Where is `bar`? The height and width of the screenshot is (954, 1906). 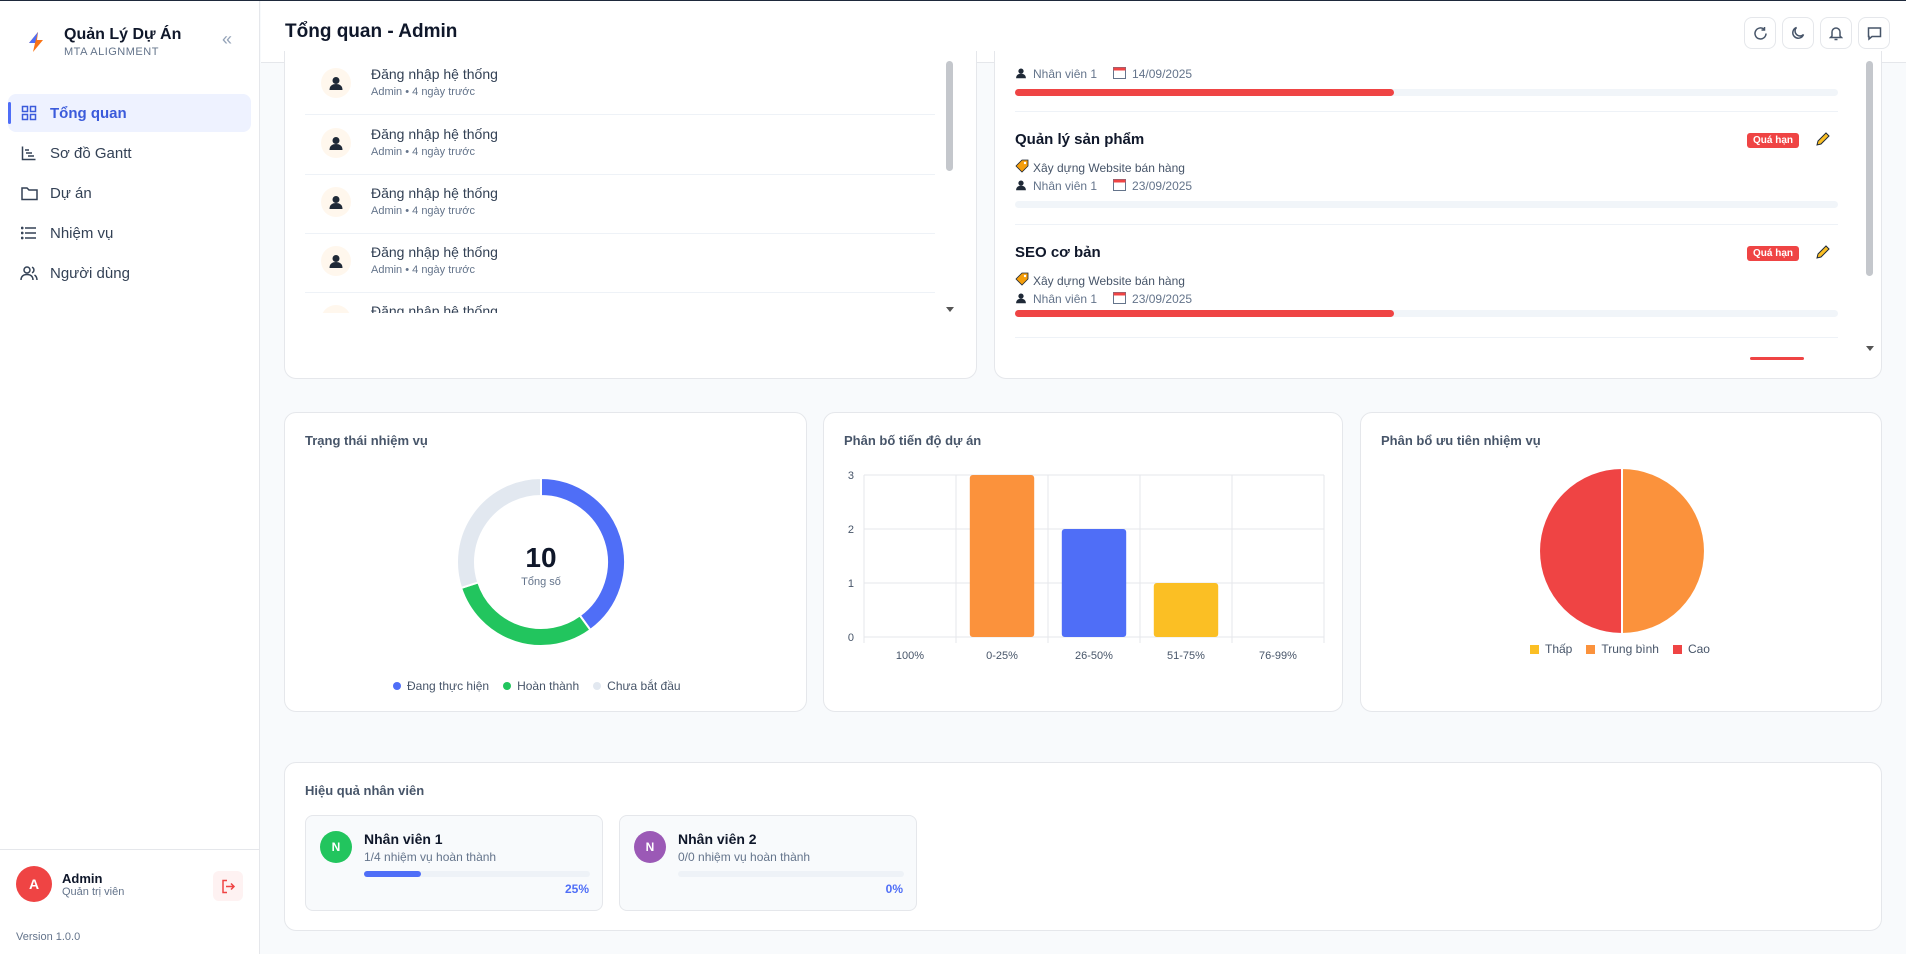
bar is located at coordinates (1002, 556).